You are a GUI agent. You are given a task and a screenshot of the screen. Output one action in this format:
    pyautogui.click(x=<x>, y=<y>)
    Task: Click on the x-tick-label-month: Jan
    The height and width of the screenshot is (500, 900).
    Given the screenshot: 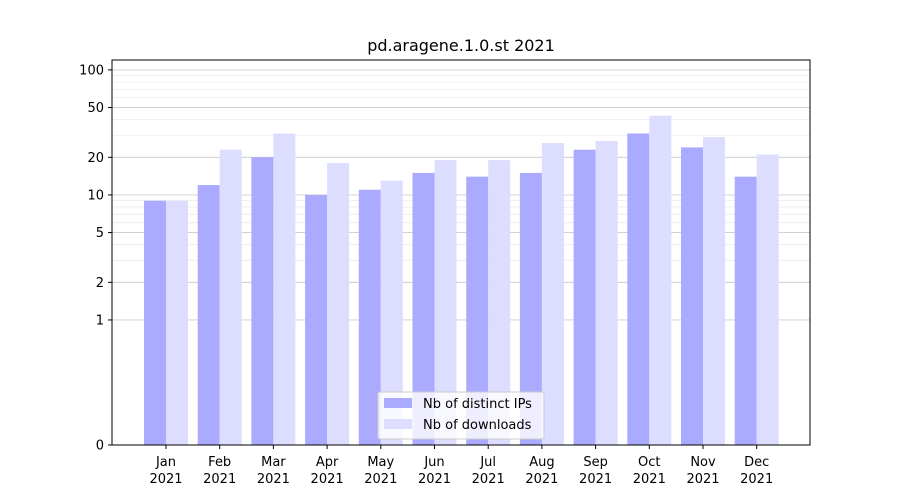 What is the action you would take?
    pyautogui.click(x=165, y=462)
    